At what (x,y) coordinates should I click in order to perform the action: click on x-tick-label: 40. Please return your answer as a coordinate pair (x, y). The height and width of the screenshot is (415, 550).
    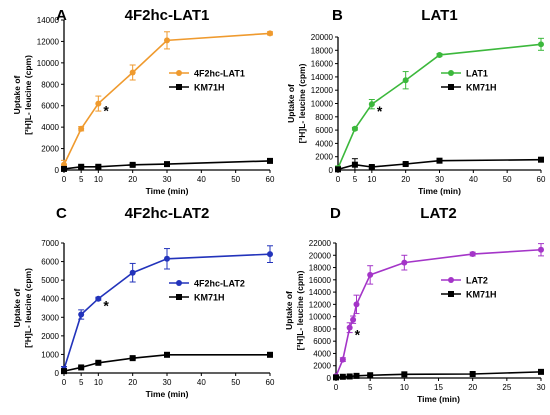
    Looking at the image, I should click on (473, 179).